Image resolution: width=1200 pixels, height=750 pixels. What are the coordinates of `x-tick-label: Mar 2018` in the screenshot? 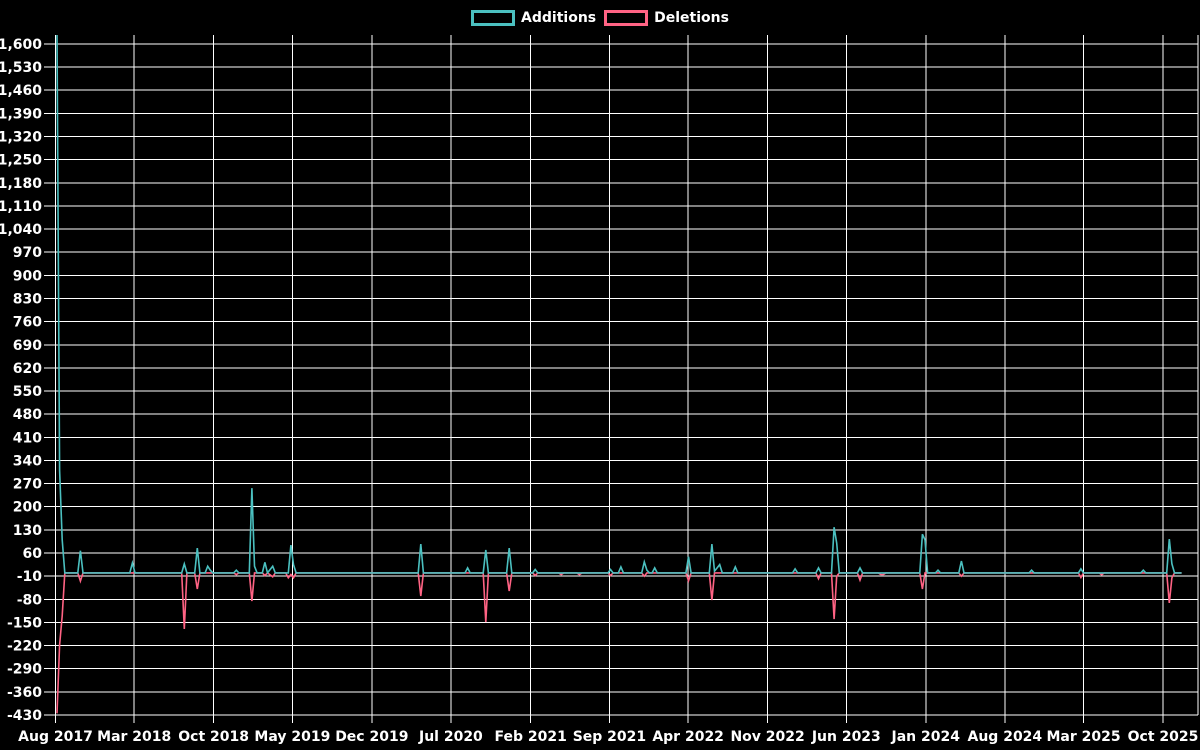 It's located at (134, 737).